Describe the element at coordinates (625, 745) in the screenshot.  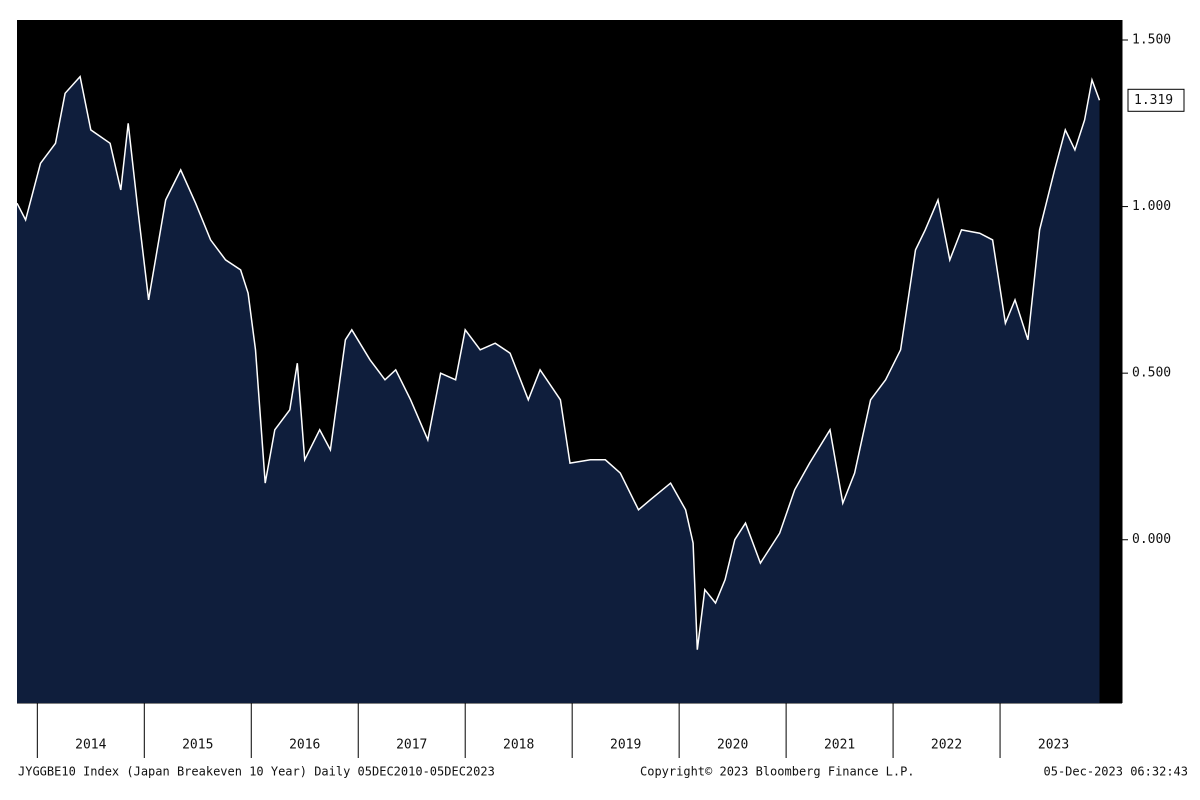
I see `x-tick-label: 2019` at that location.